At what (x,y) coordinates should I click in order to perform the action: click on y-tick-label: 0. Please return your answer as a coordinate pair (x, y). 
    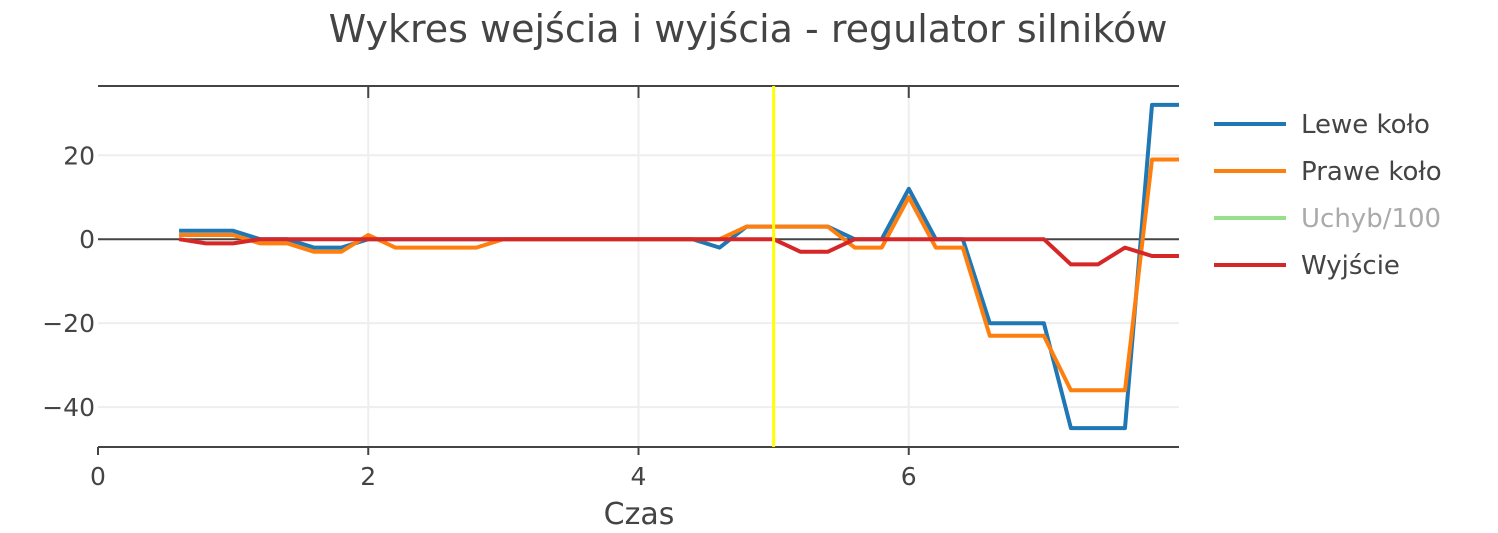
    Looking at the image, I should click on (87, 239).